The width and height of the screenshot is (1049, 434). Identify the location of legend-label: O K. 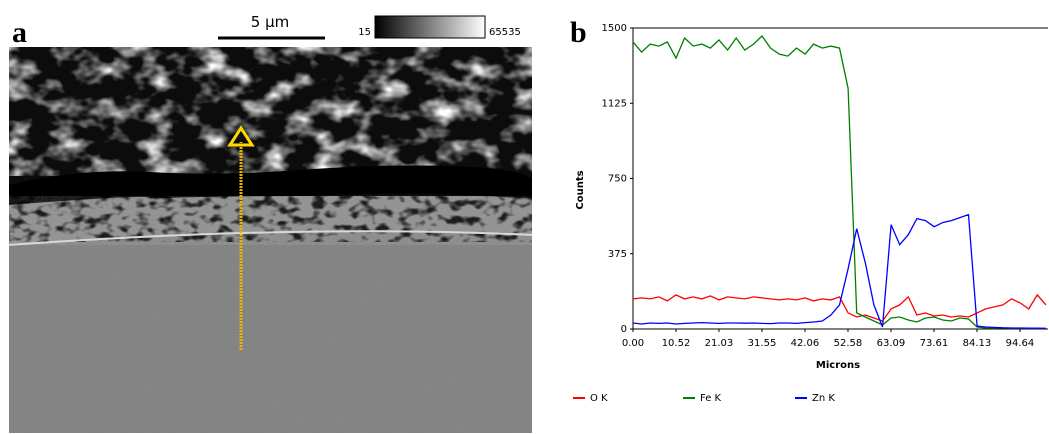
(599, 398).